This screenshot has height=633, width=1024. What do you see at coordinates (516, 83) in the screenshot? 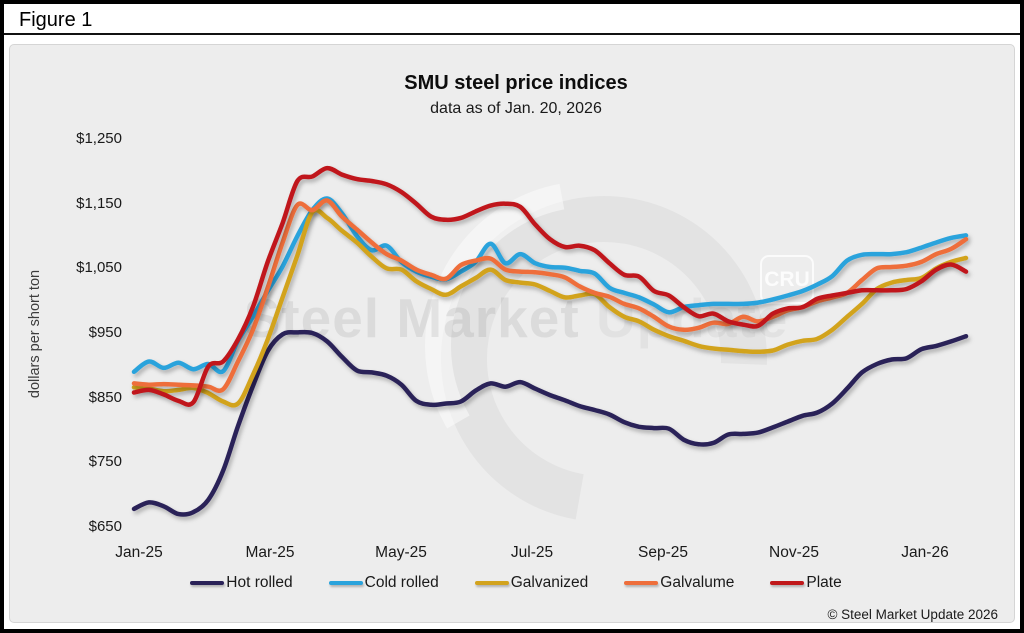
I see `chart-title: SMU steel price indices` at bounding box center [516, 83].